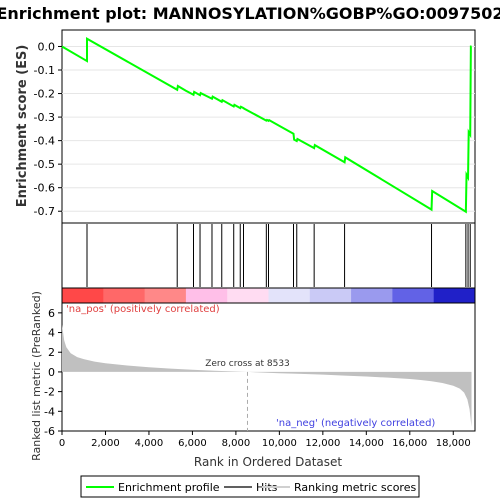 The image size is (500, 500). What do you see at coordinates (268, 462) in the screenshot?
I see `rank-x-axis-label: Rank in Ordered Dataset` at bounding box center [268, 462].